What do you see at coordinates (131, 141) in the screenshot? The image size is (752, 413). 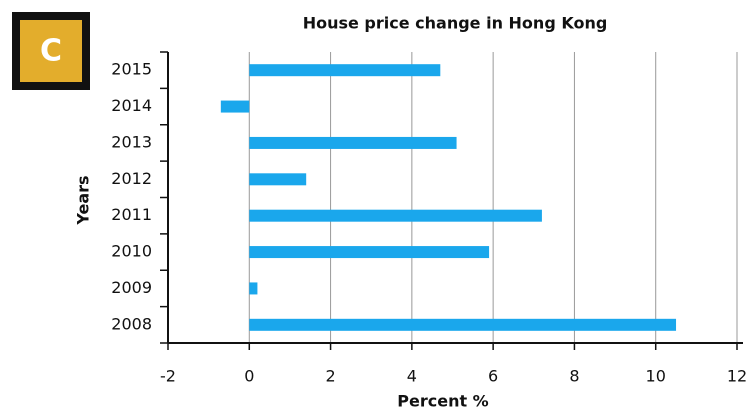 I see `y-tick-label: 2013` at bounding box center [131, 141].